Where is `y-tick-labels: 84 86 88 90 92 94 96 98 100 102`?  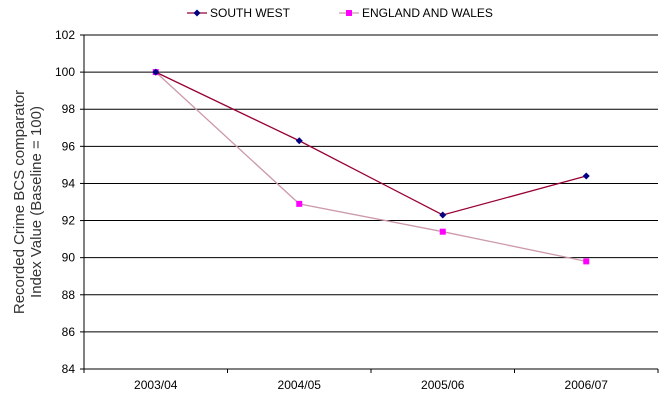 y-tick-labels: 84 86 88 90 92 94 96 98 100 102 is located at coordinates (65, 202).